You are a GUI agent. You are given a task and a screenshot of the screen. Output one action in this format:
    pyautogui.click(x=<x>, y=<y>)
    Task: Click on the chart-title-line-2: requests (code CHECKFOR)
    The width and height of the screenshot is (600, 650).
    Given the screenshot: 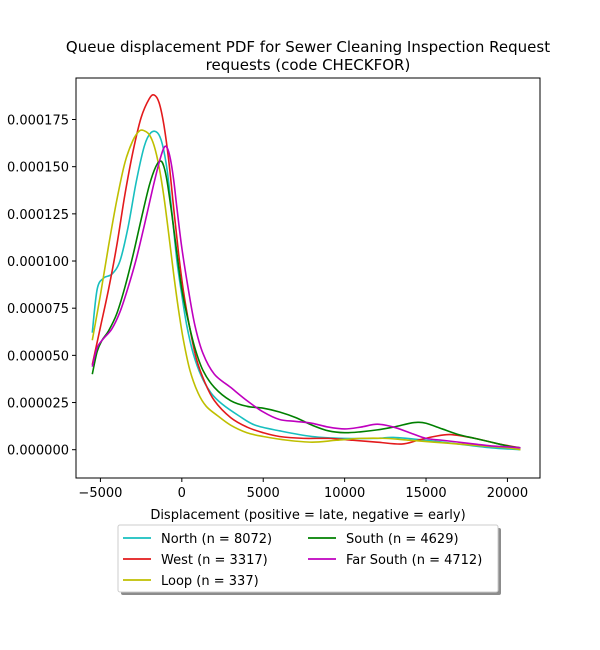 What is the action you would take?
    pyautogui.click(x=308, y=65)
    